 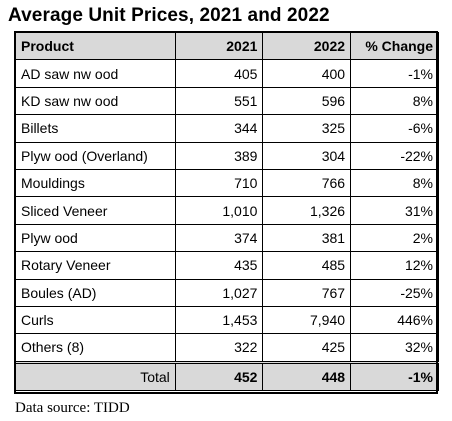 I want to click on cell-product: Rotary Veneer, so click(x=95, y=265).